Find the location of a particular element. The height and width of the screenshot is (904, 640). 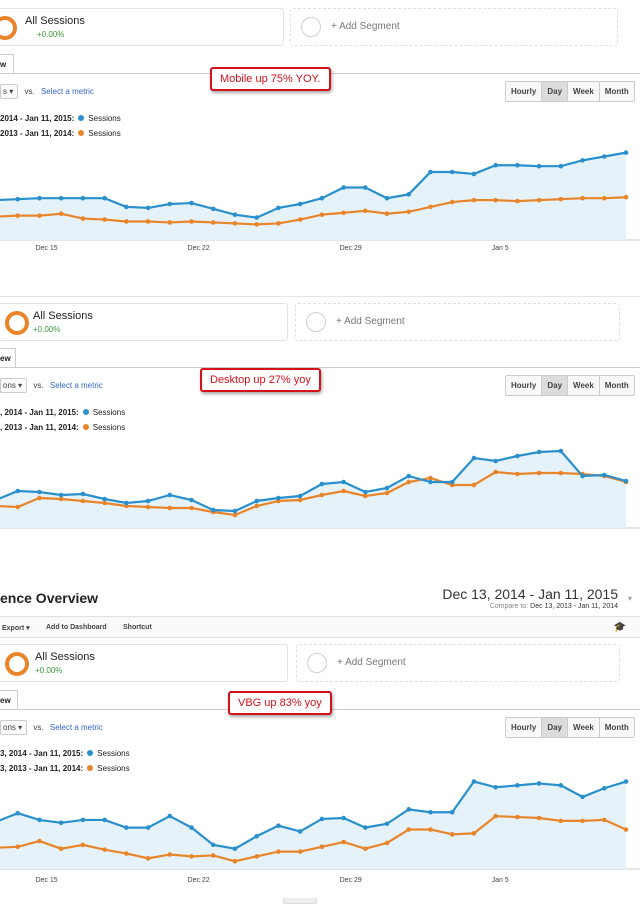

sessions-chart-desktop is located at coordinates (320, 483).